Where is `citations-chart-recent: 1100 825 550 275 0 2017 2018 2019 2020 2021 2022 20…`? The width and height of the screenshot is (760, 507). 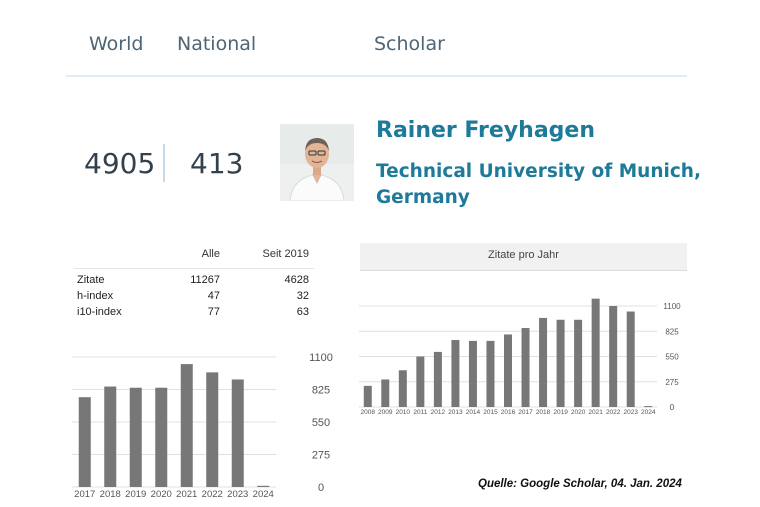
citations-chart-recent: 1100 825 550 275 0 2017 2018 2019 2020 2021 2022 20… is located at coordinates (202, 426).